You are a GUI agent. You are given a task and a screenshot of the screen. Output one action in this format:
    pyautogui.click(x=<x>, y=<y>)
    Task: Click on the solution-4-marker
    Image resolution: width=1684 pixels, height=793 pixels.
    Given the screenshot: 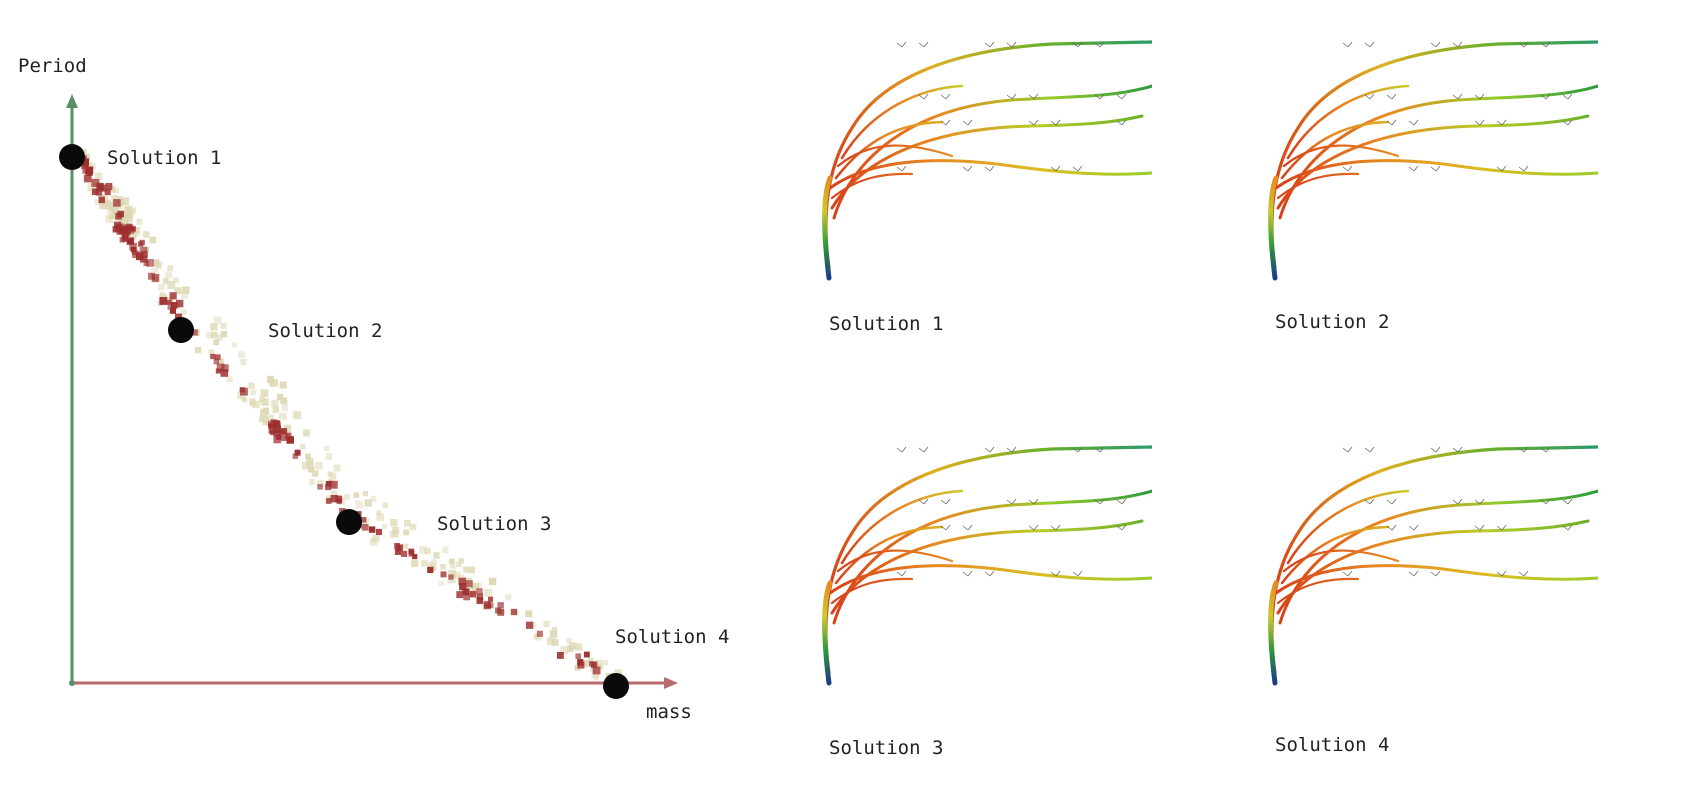 What is the action you would take?
    pyautogui.click(x=616, y=686)
    